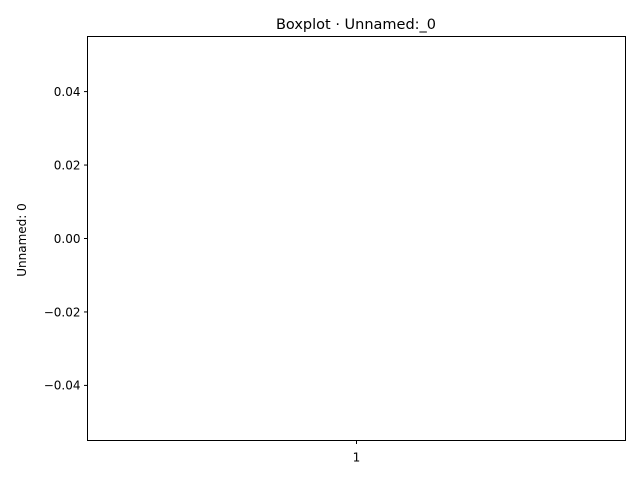 This screenshot has height=480, width=640. Describe the element at coordinates (22, 240) in the screenshot. I see `y-axis-label: Unnamed: 0` at that location.